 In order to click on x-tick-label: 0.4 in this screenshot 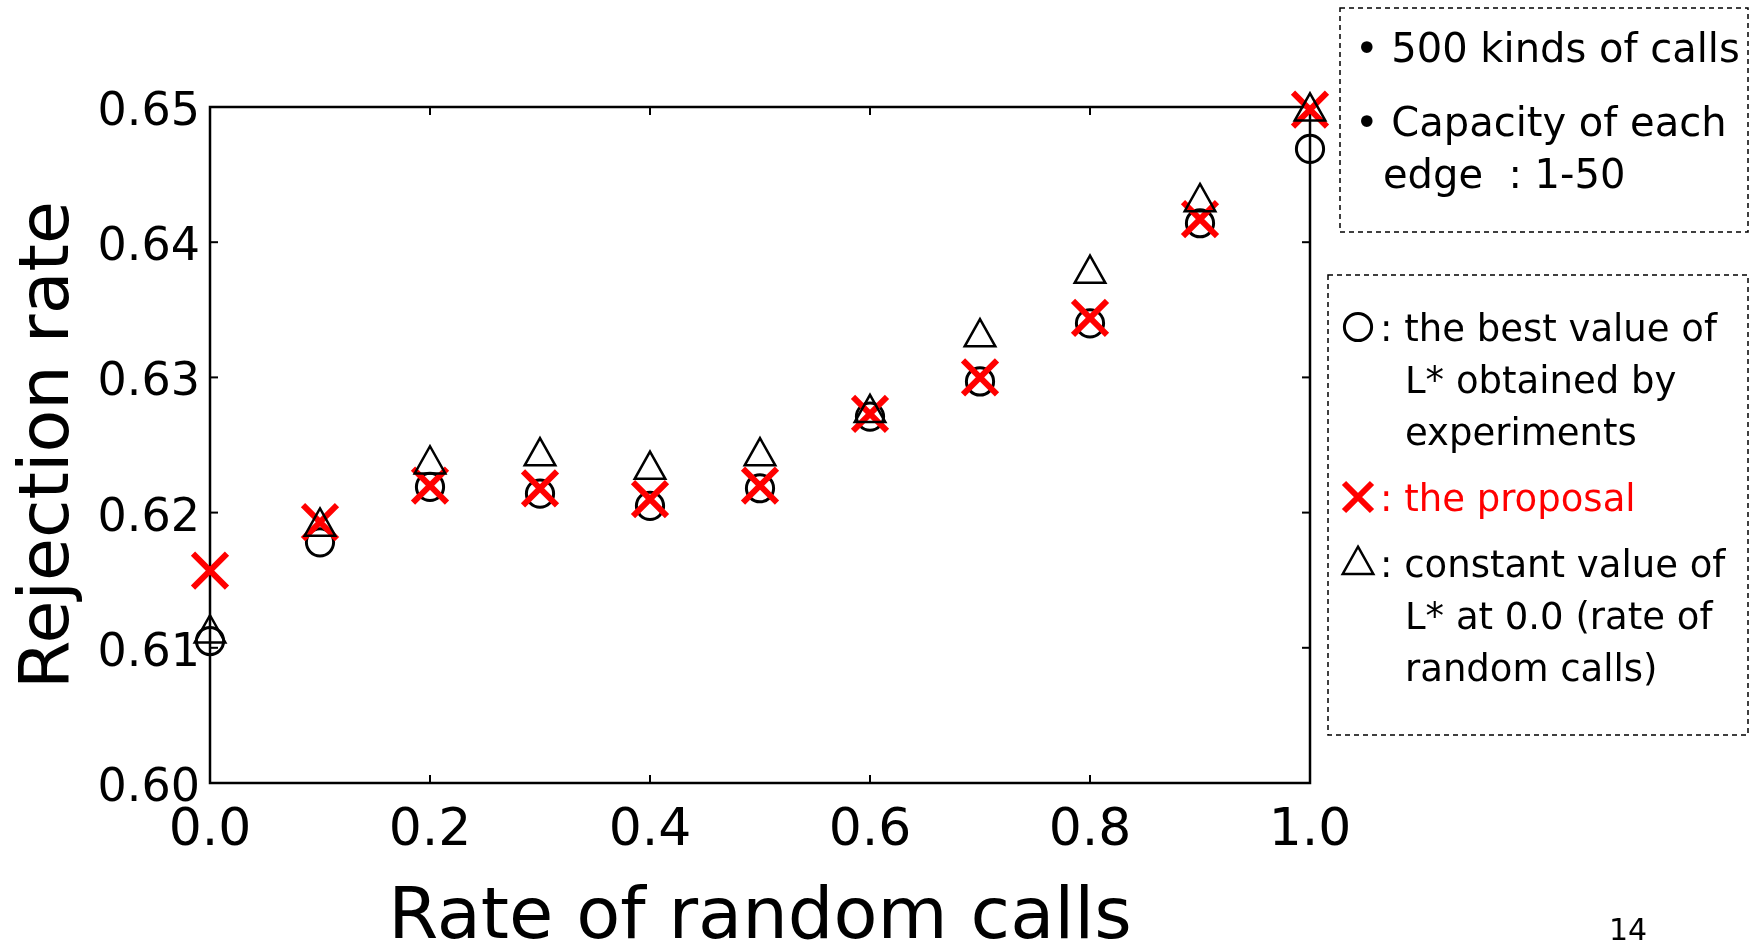, I will do `click(650, 827)`.